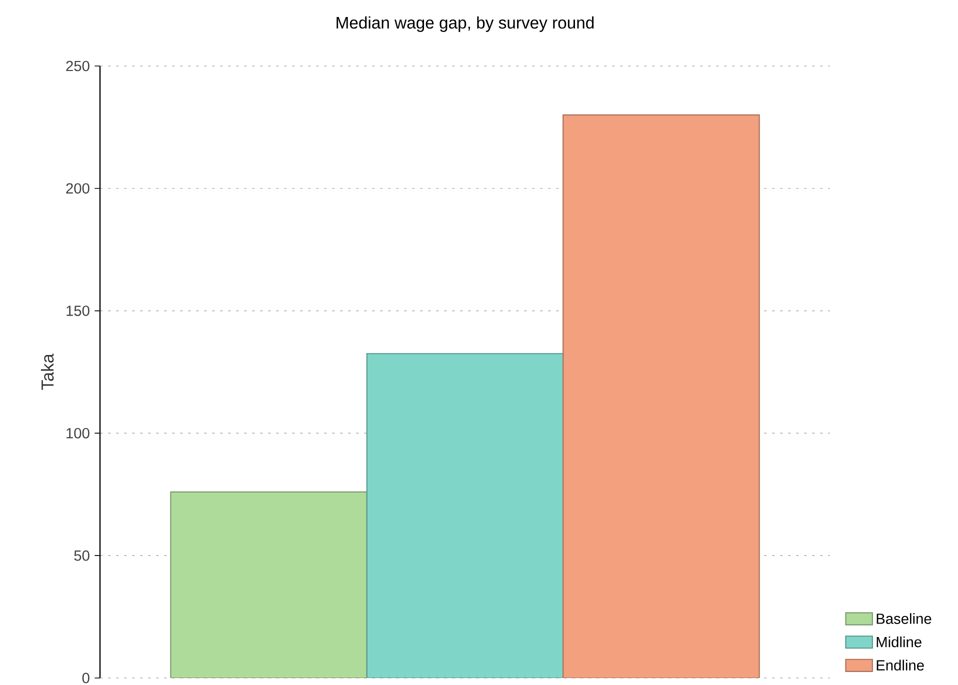  Describe the element at coordinates (465, 24) in the screenshot. I see `chart-title: Median wage gap, by survey round` at that location.